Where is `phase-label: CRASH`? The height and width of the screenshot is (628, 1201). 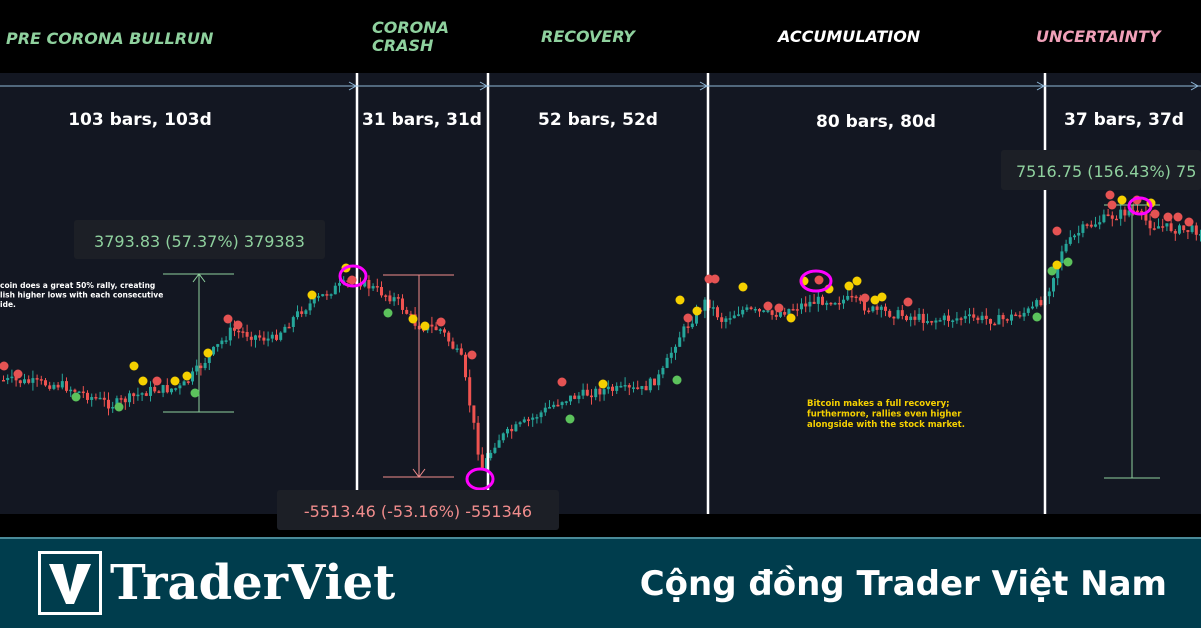
phase-label: CRASH is located at coordinates (403, 45).